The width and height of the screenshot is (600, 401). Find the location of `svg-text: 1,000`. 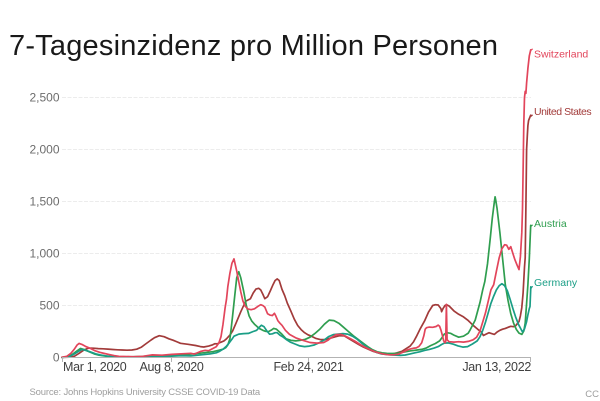

svg-text: 1,000 is located at coordinates (44, 254).